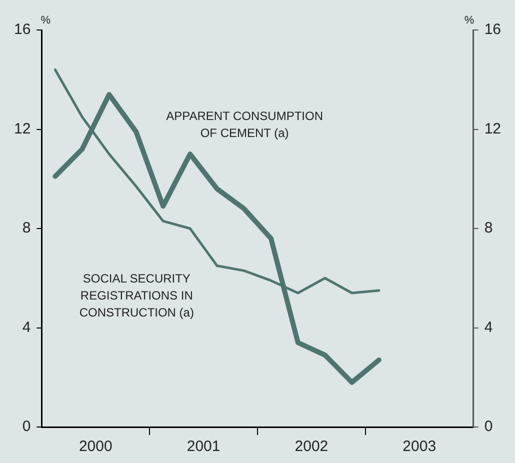 The image size is (515, 463). What do you see at coordinates (26, 327) in the screenshot?
I see `y-tick-label: 4` at bounding box center [26, 327].